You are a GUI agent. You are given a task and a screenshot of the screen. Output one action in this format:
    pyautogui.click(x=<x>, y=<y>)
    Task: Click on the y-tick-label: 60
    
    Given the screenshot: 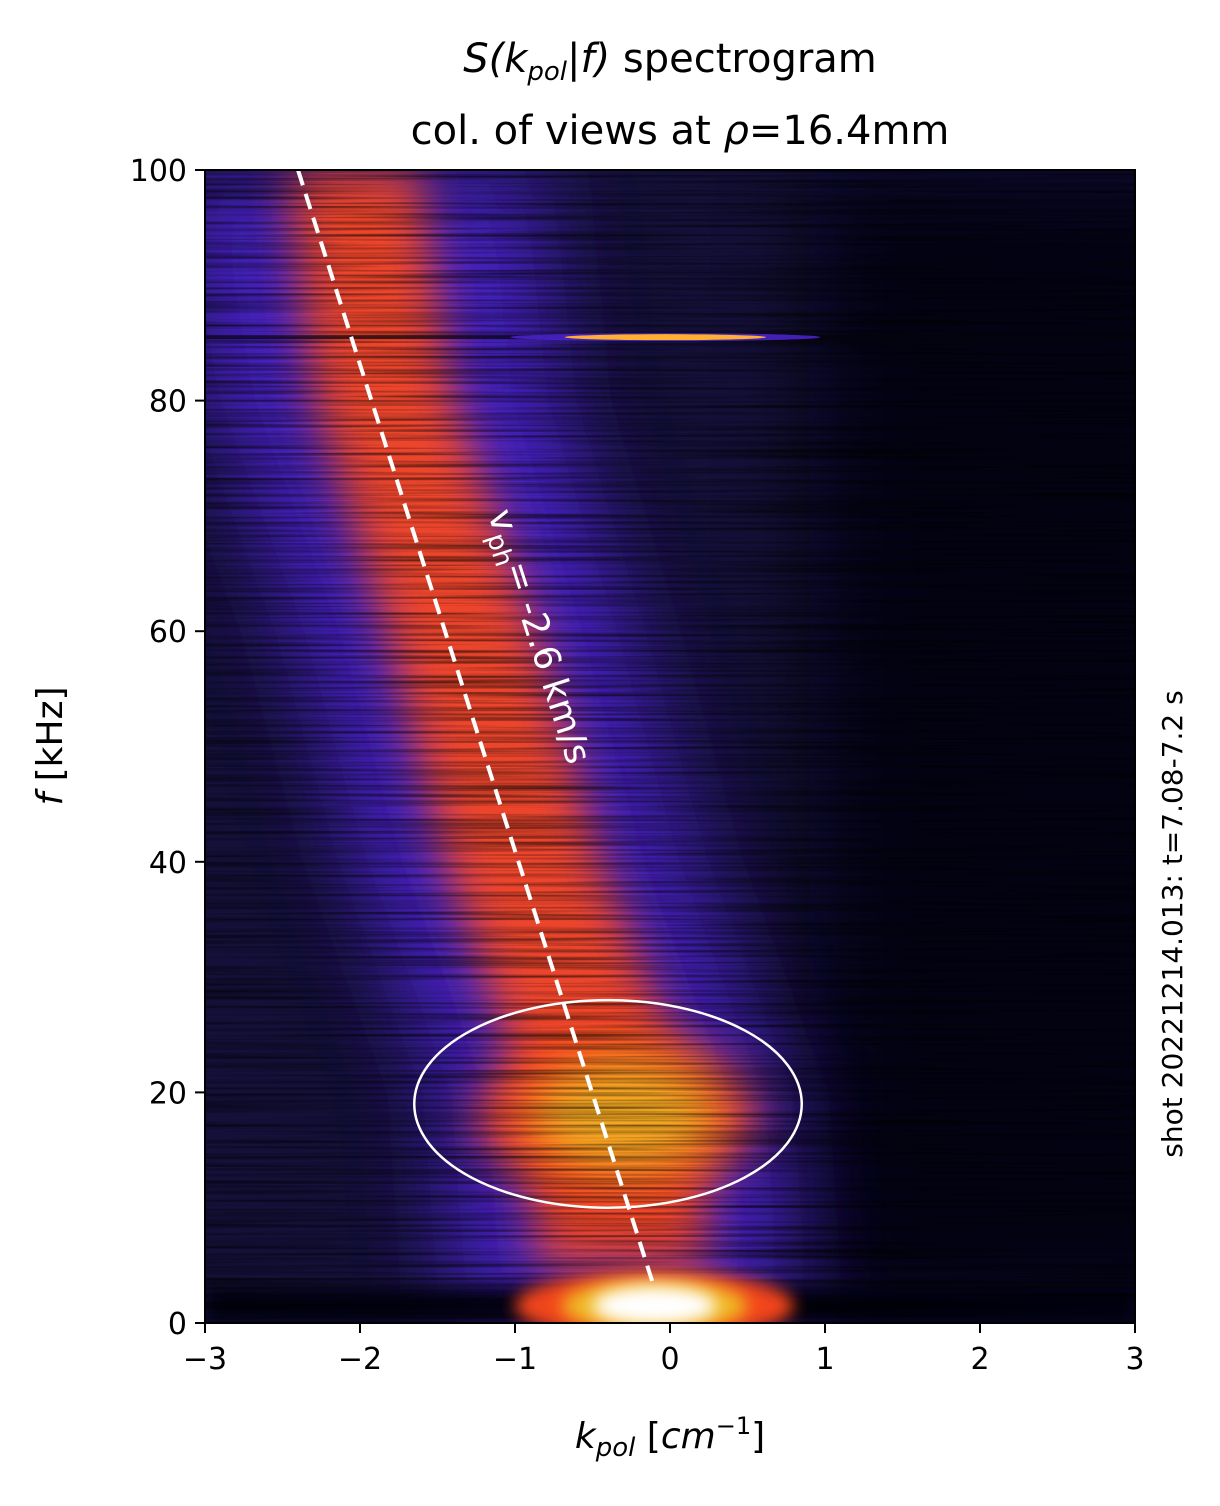 What is the action you would take?
    pyautogui.click(x=168, y=632)
    